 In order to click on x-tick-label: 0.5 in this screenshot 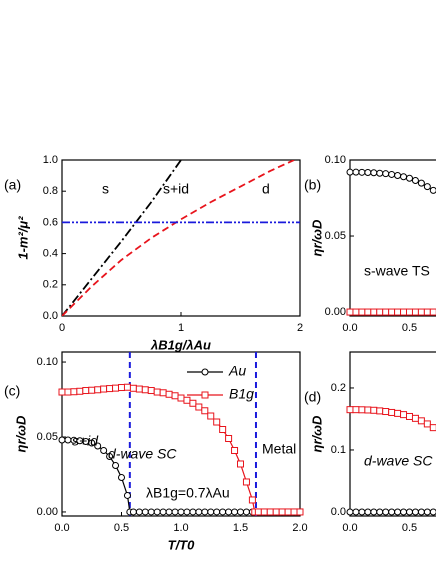, I will do `click(121, 528)`.